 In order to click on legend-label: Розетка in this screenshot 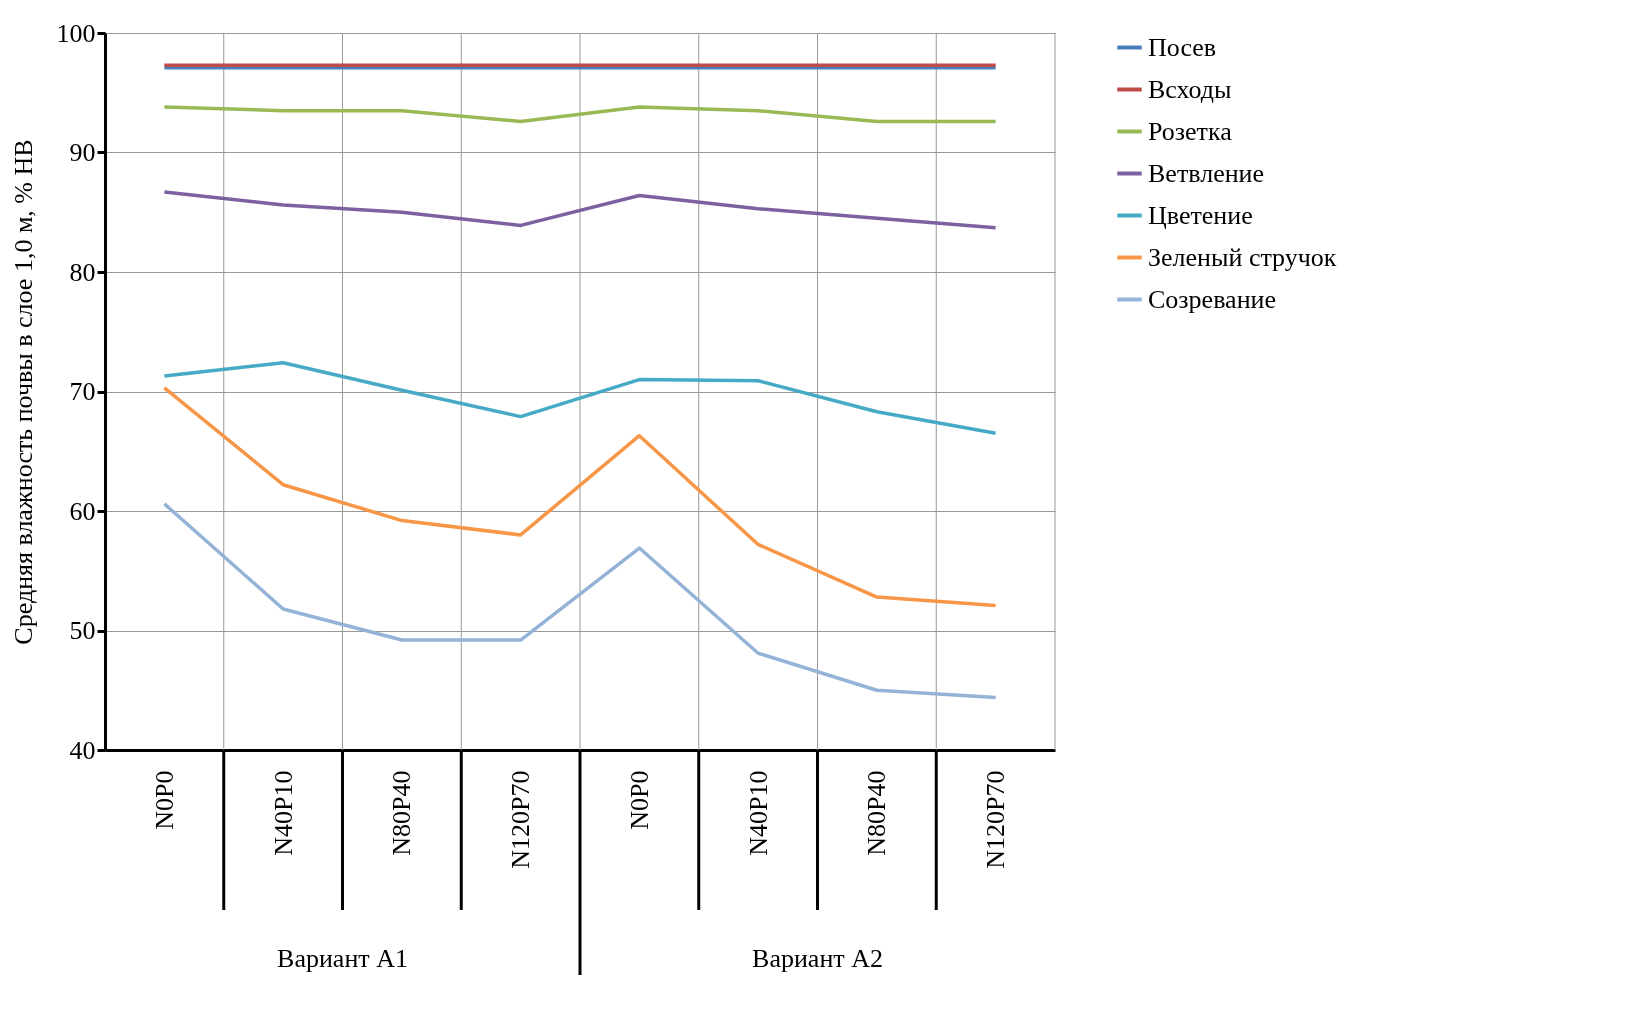, I will do `click(1190, 131)`.